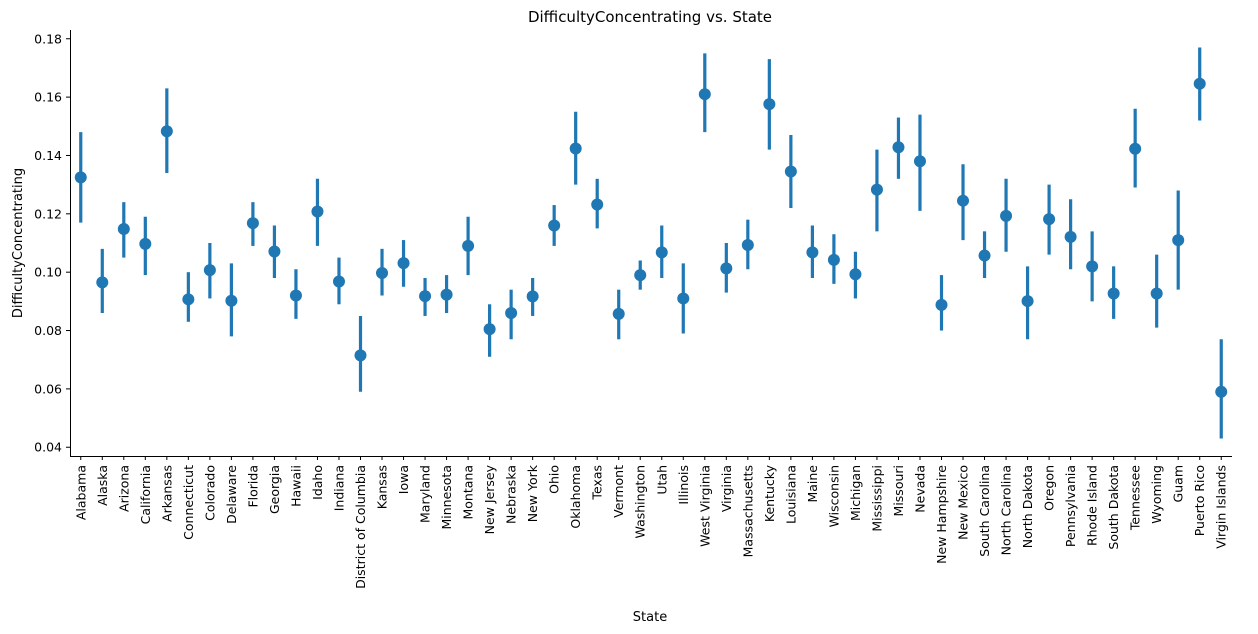  I want to click on x-tick-label: New Jersey, so click(489, 499).